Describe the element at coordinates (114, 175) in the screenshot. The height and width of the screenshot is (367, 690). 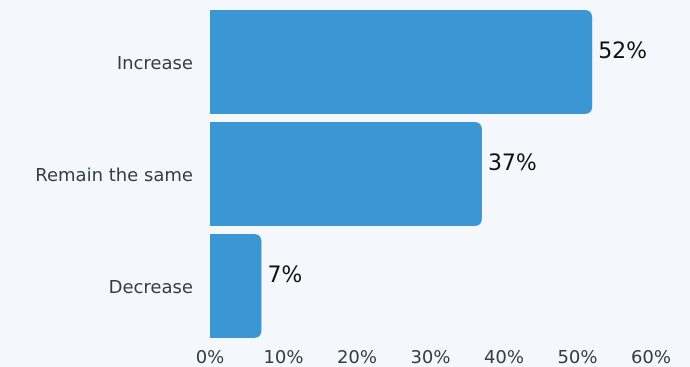
I see `category-label: Remain the same` at that location.